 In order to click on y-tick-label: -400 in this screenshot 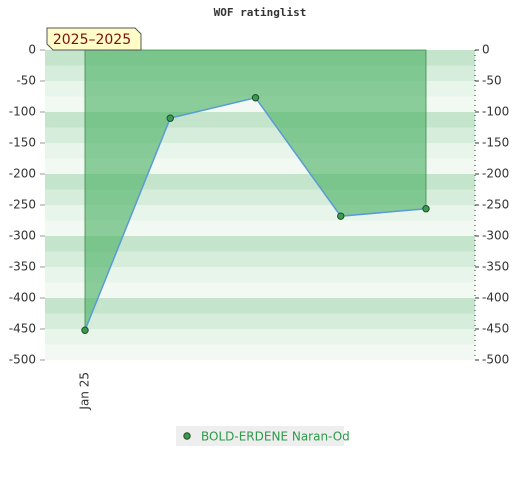, I will do `click(22, 298)`.